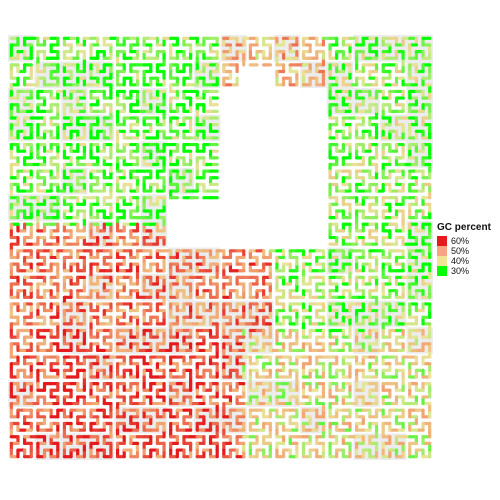  What do you see at coordinates (460, 251) in the screenshot?
I see `legend-label-50: 50%` at bounding box center [460, 251].